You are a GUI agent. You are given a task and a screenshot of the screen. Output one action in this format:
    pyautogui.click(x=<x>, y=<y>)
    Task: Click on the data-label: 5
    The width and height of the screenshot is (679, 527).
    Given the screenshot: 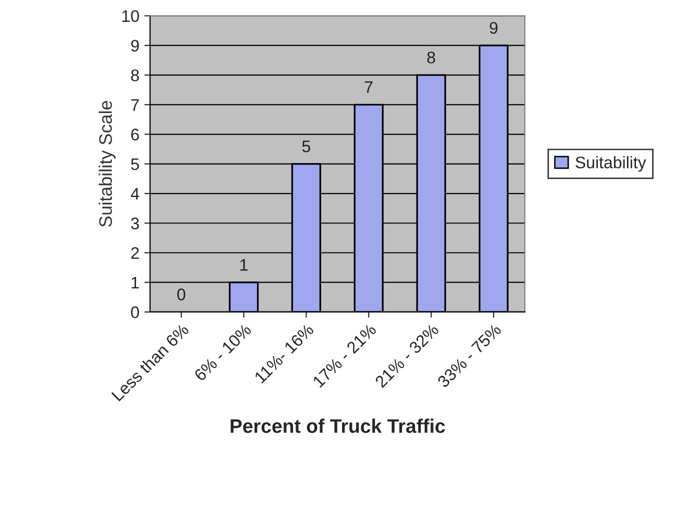 What is the action you would take?
    pyautogui.click(x=306, y=146)
    